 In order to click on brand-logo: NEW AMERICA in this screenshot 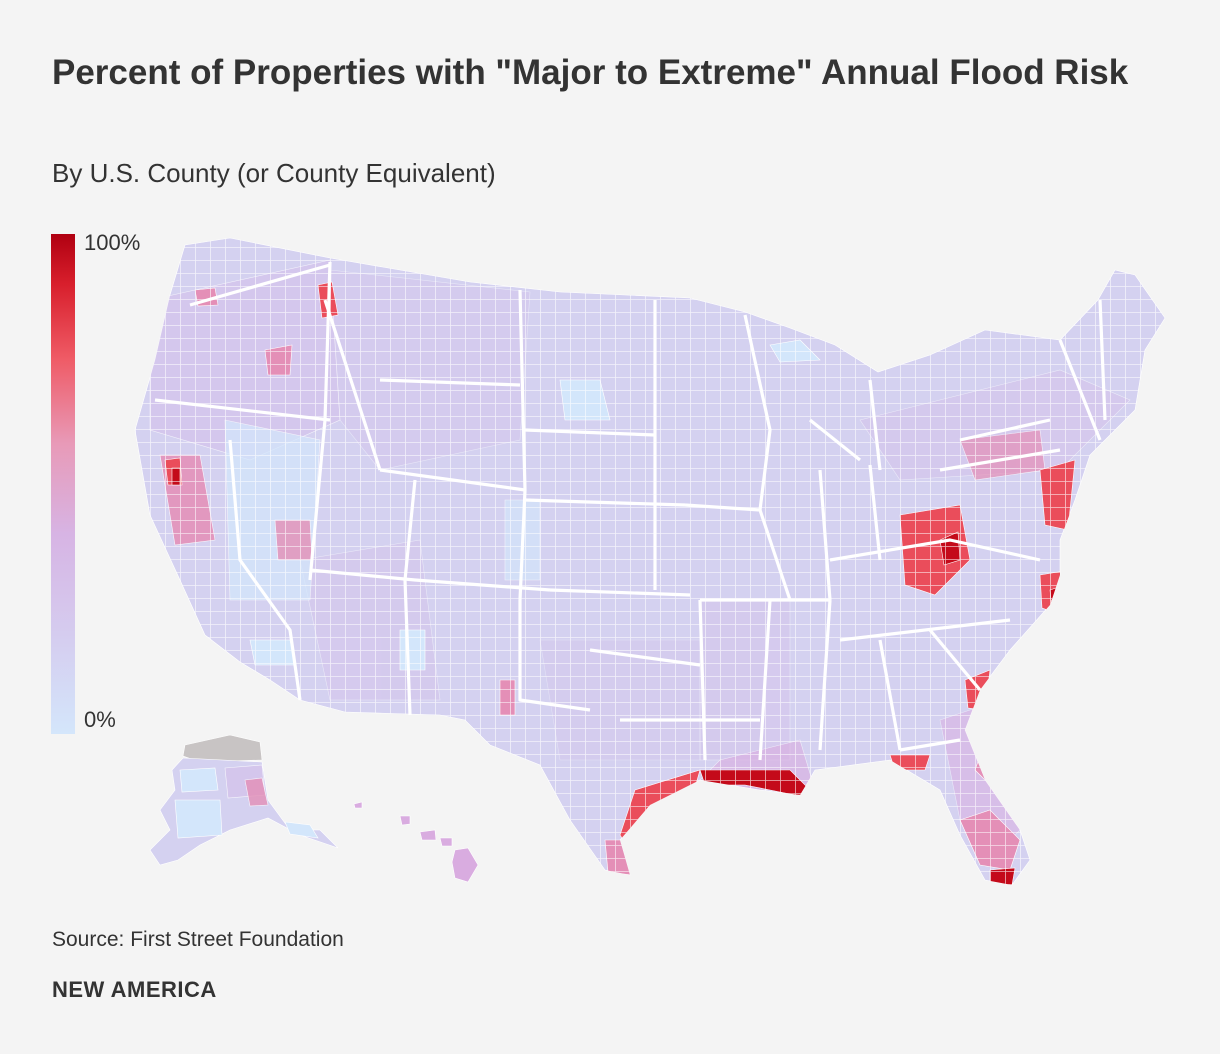, I will do `click(134, 989)`.